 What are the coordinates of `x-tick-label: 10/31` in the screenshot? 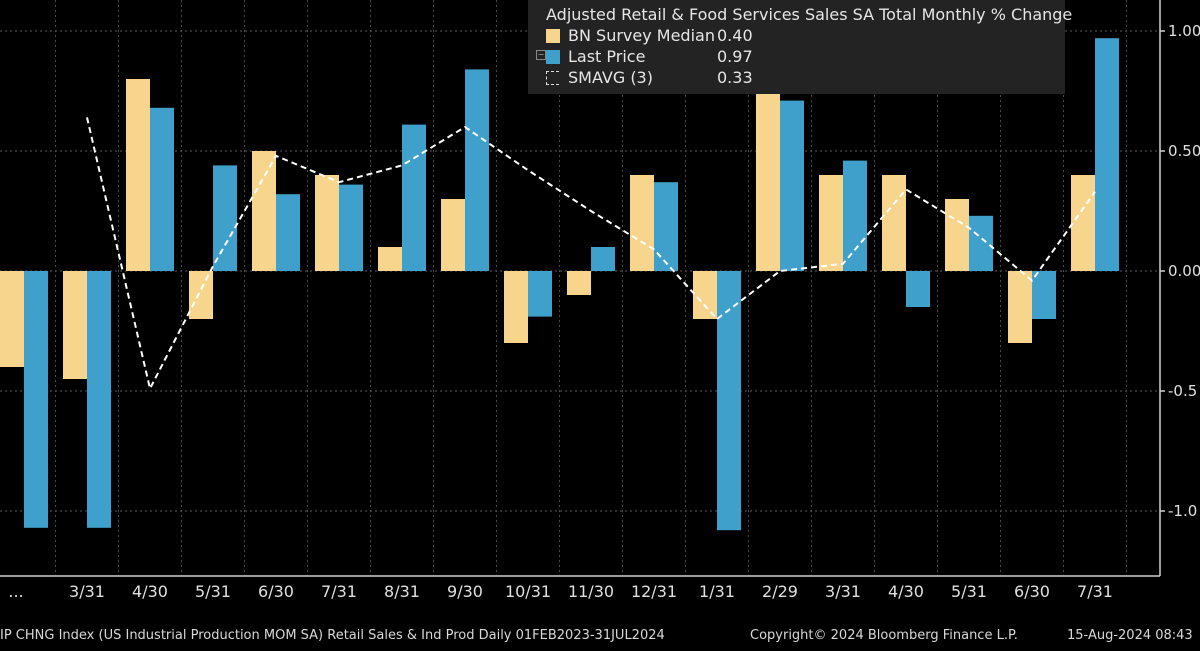 It's located at (528, 591).